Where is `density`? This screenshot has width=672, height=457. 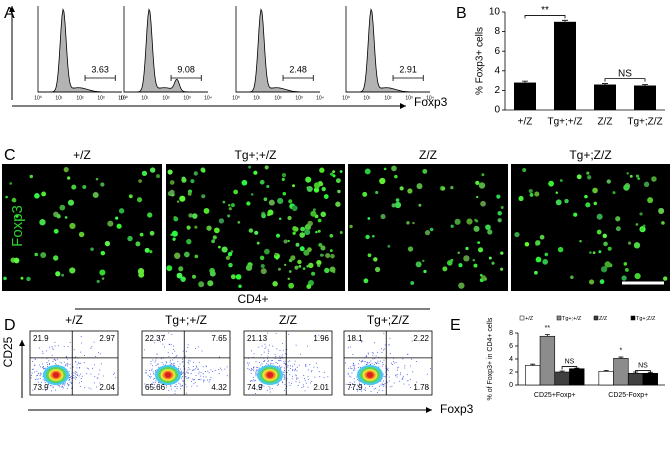
density is located at coordinates (370, 375).